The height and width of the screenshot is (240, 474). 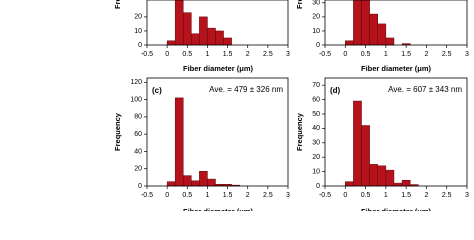 What do you see at coordinates (335, 90) in the screenshot?
I see `panel-label: (d)` at bounding box center [335, 90].